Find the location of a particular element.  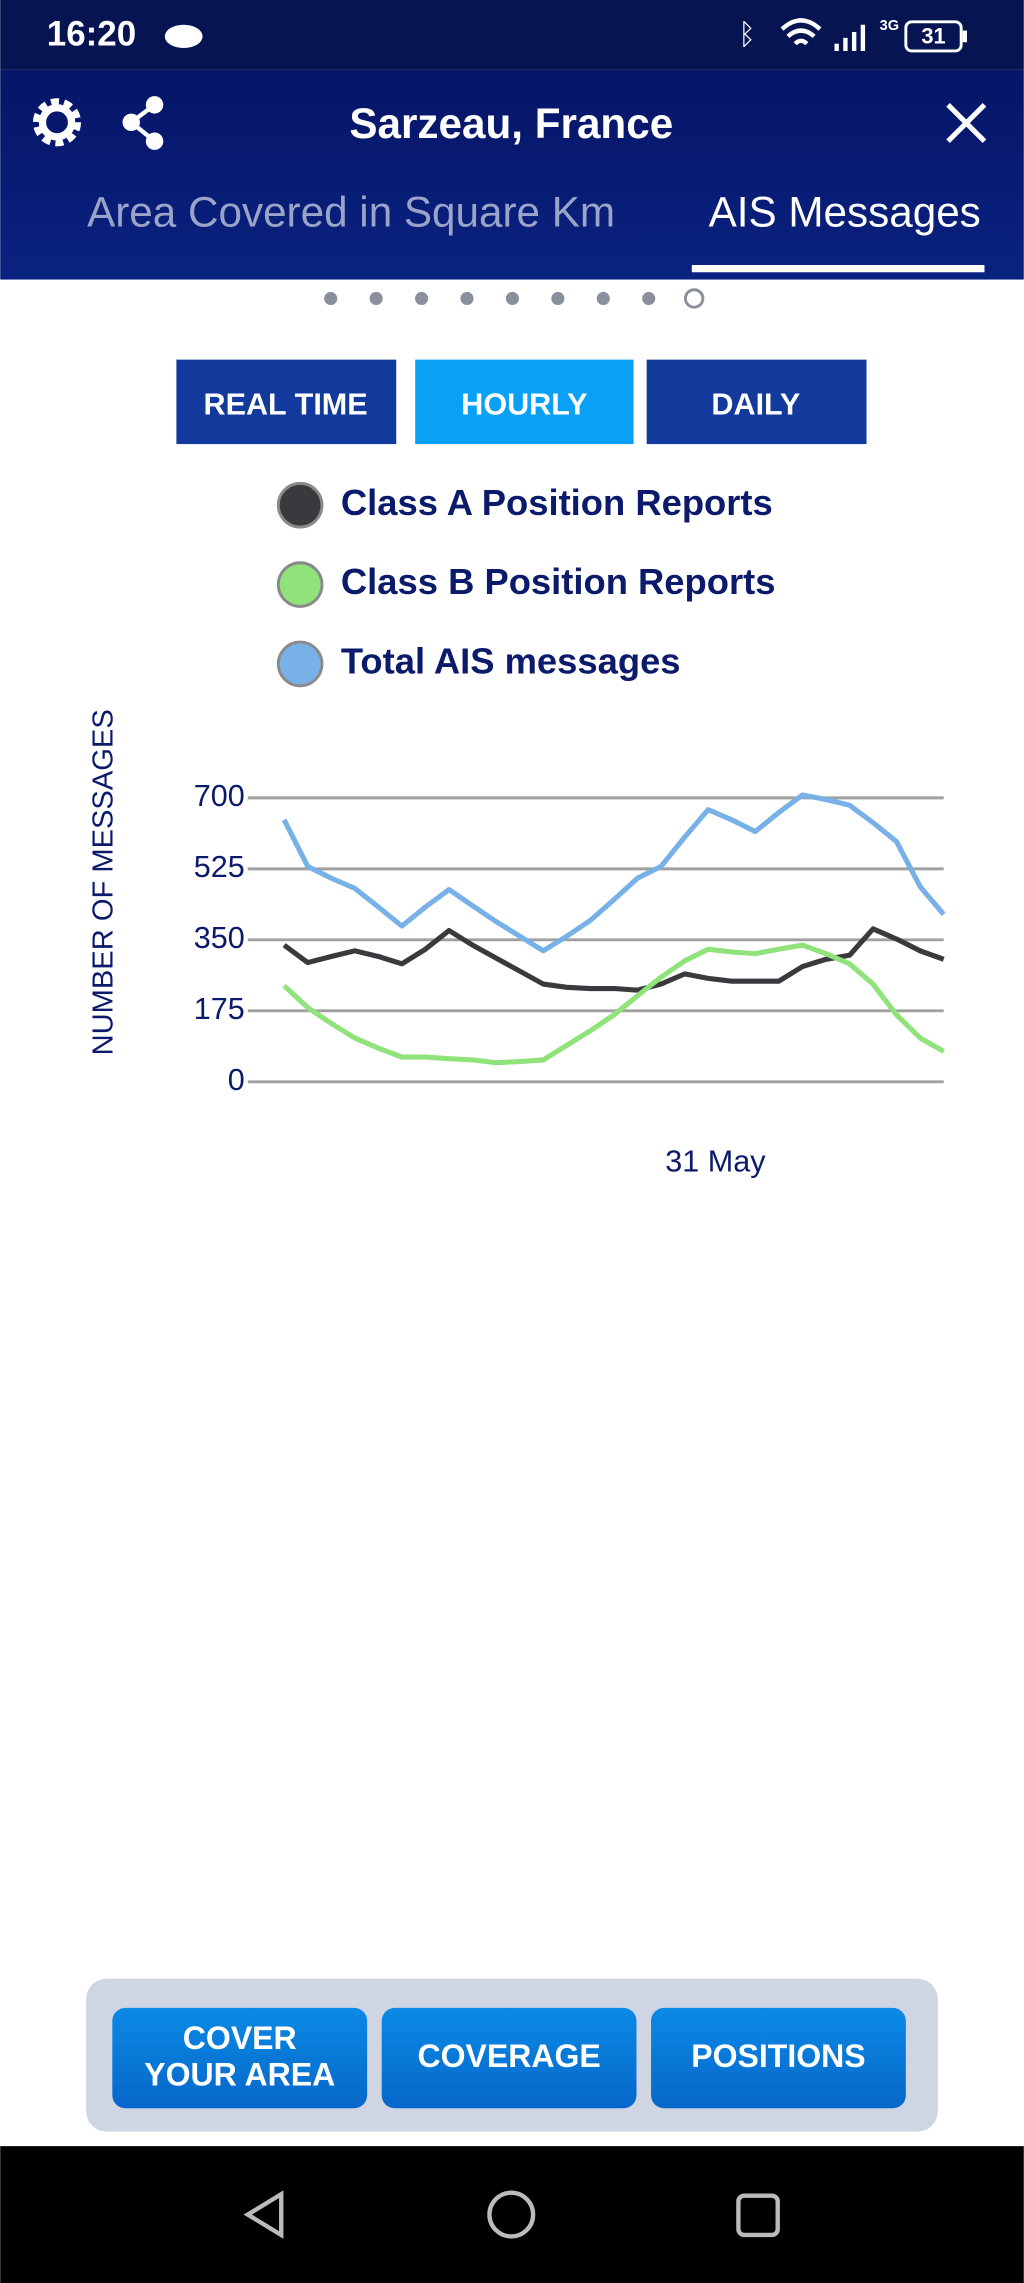

settings-button is located at coordinates (57, 122).